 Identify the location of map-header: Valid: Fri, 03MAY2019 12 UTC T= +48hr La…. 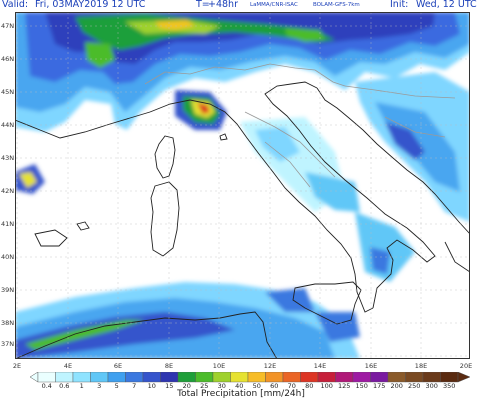
(241, 6).